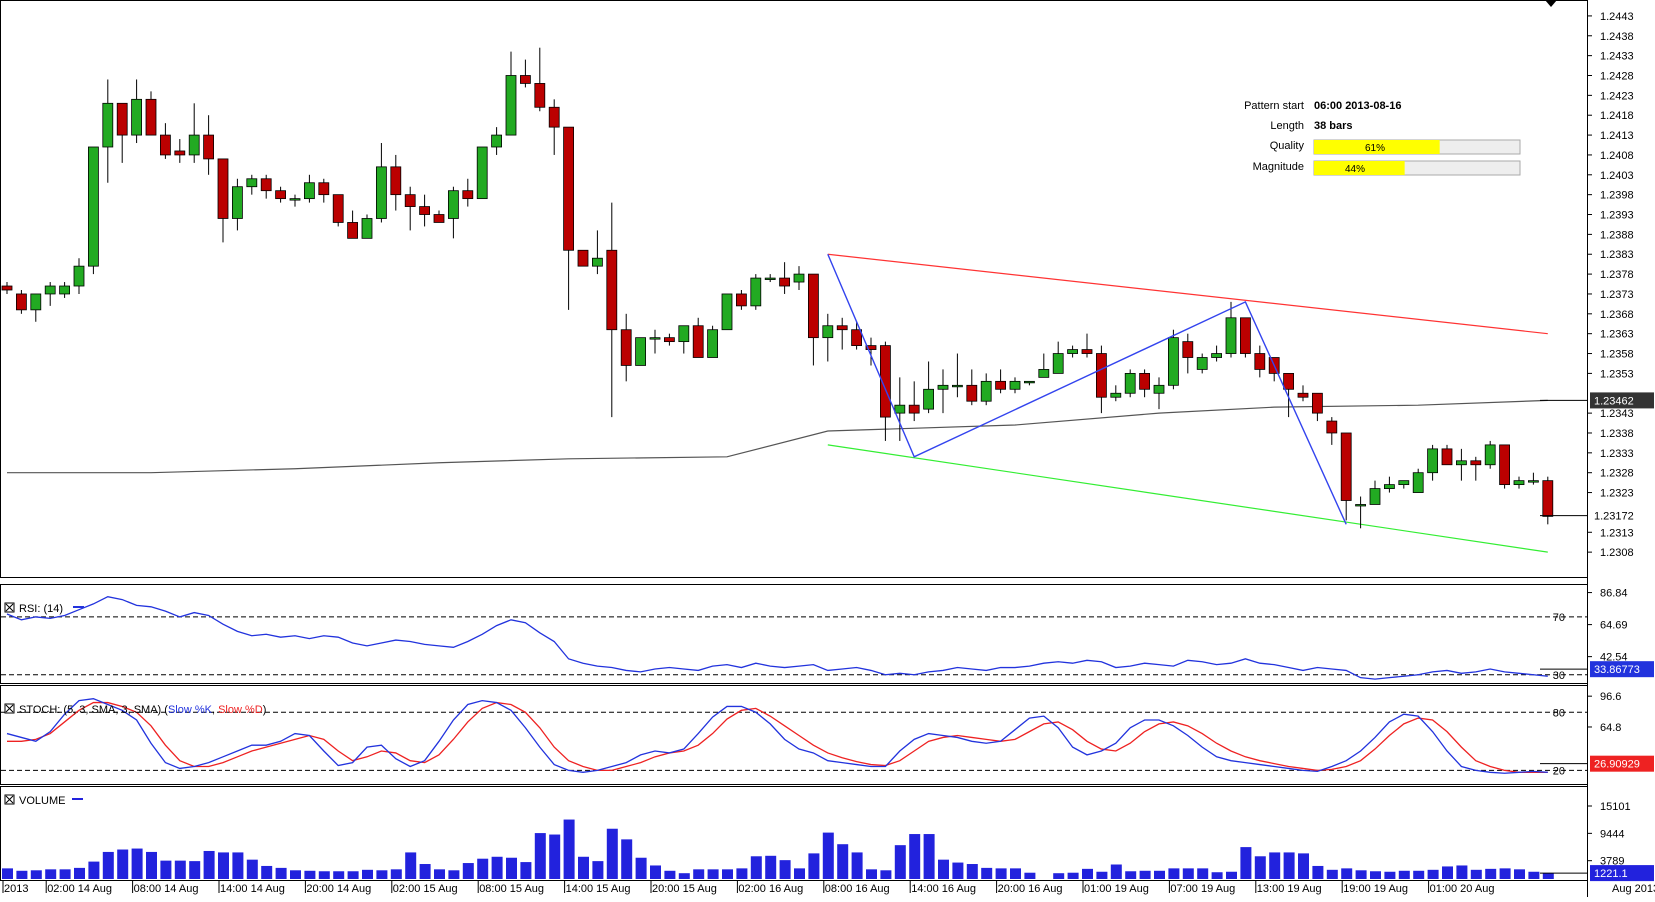 This screenshot has height=902, width=1655. I want to click on time-label: 01:00 19 Aug, so click(1116, 889).